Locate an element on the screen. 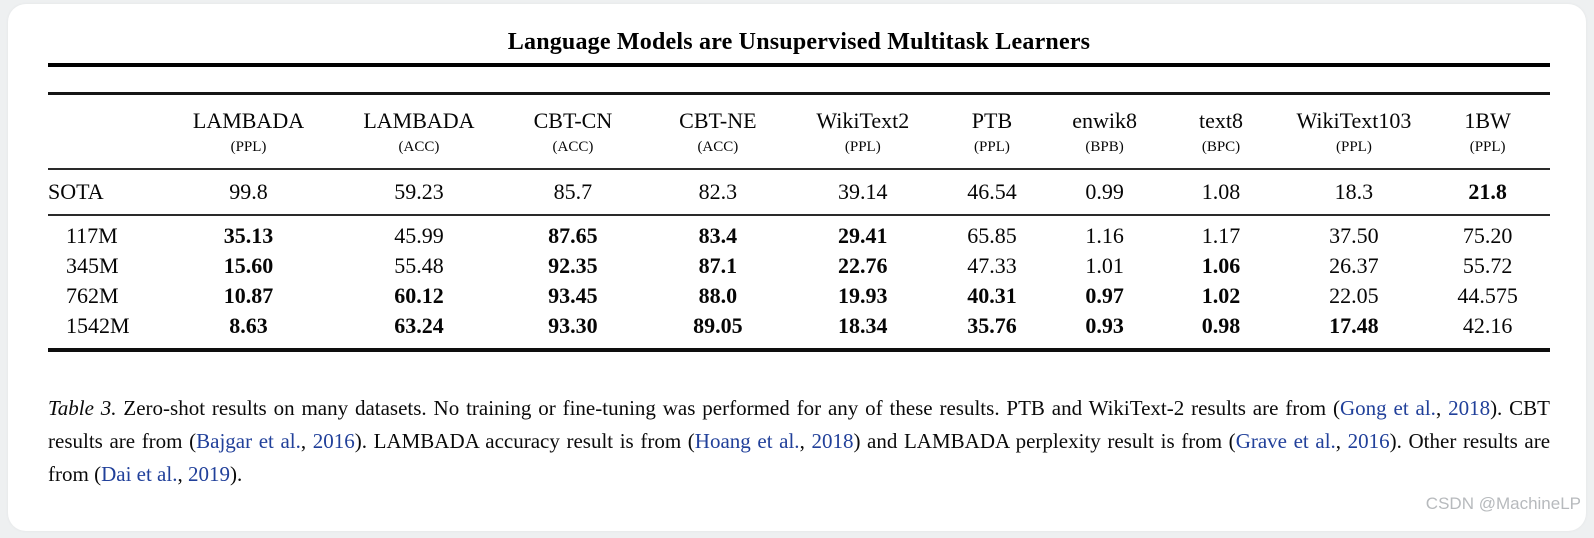  column-header-text8-7: text8 (BPC) is located at coordinates (1221, 131).